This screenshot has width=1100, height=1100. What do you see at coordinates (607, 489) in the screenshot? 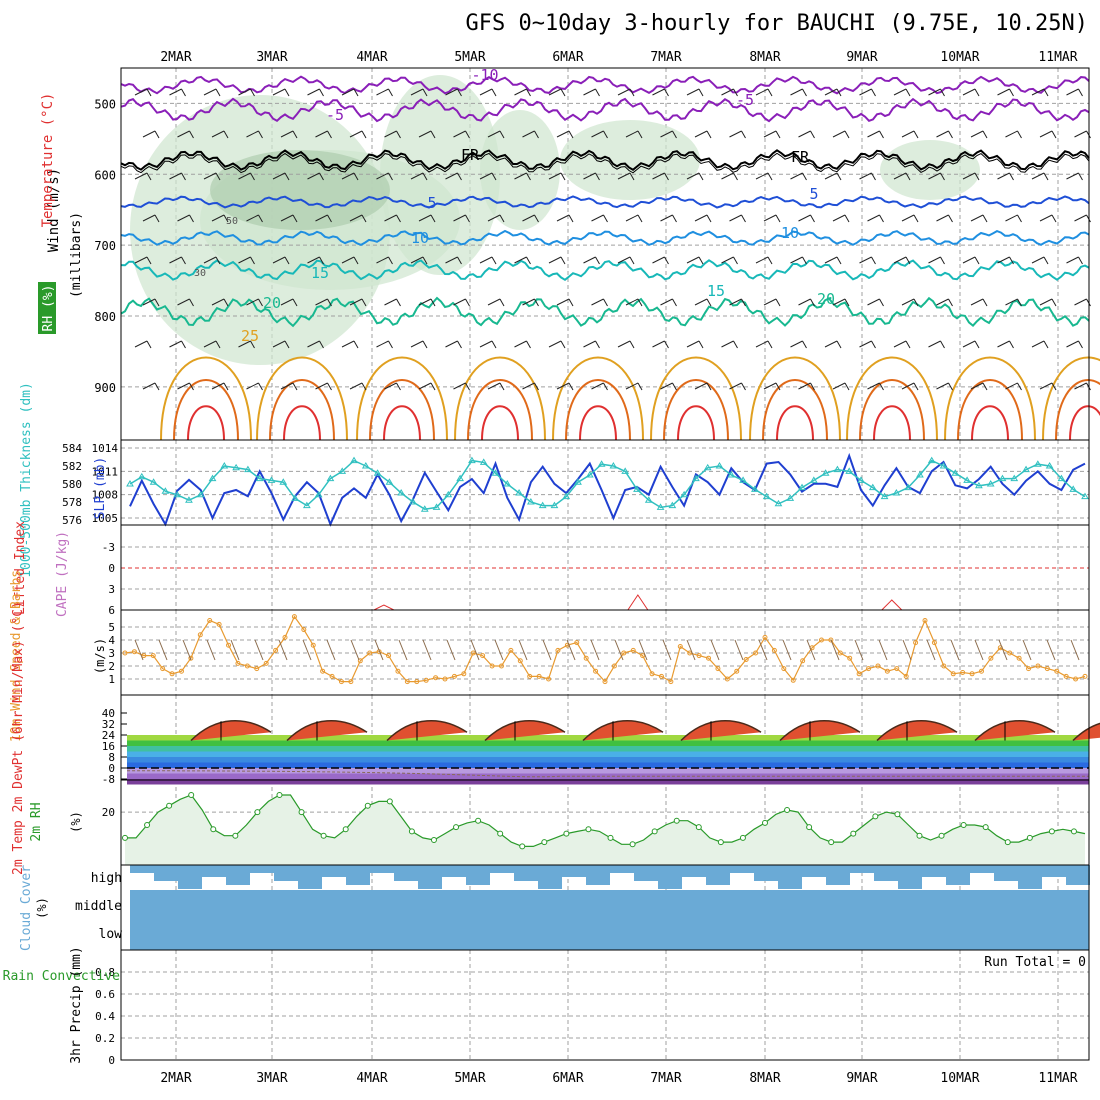
I see `slp-line` at bounding box center [607, 489].